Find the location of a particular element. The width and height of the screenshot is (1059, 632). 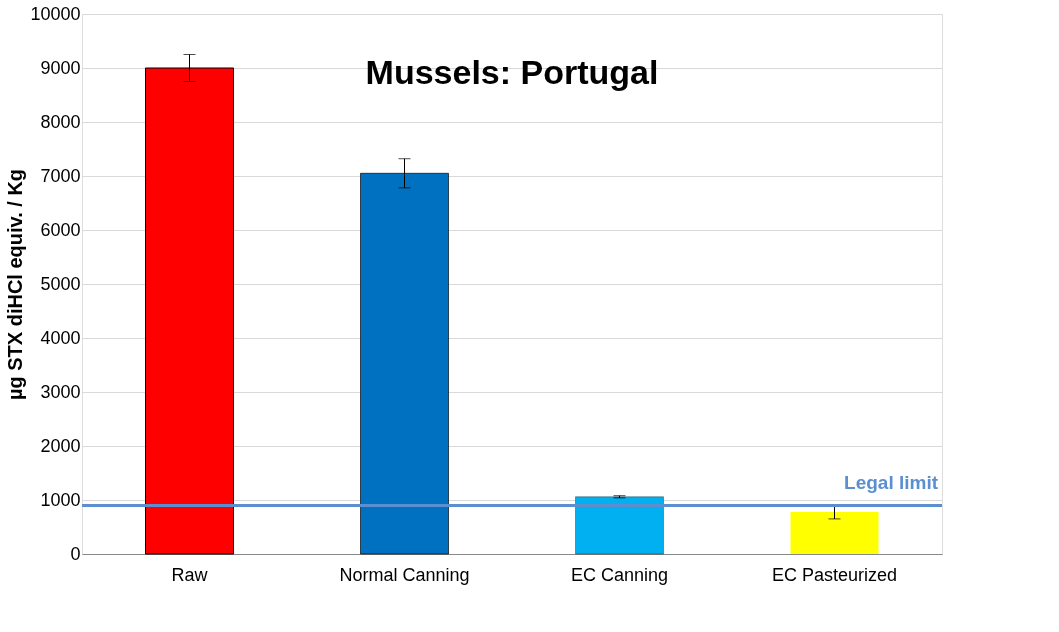

y-tick-label: 5000 is located at coordinates (60, 283).